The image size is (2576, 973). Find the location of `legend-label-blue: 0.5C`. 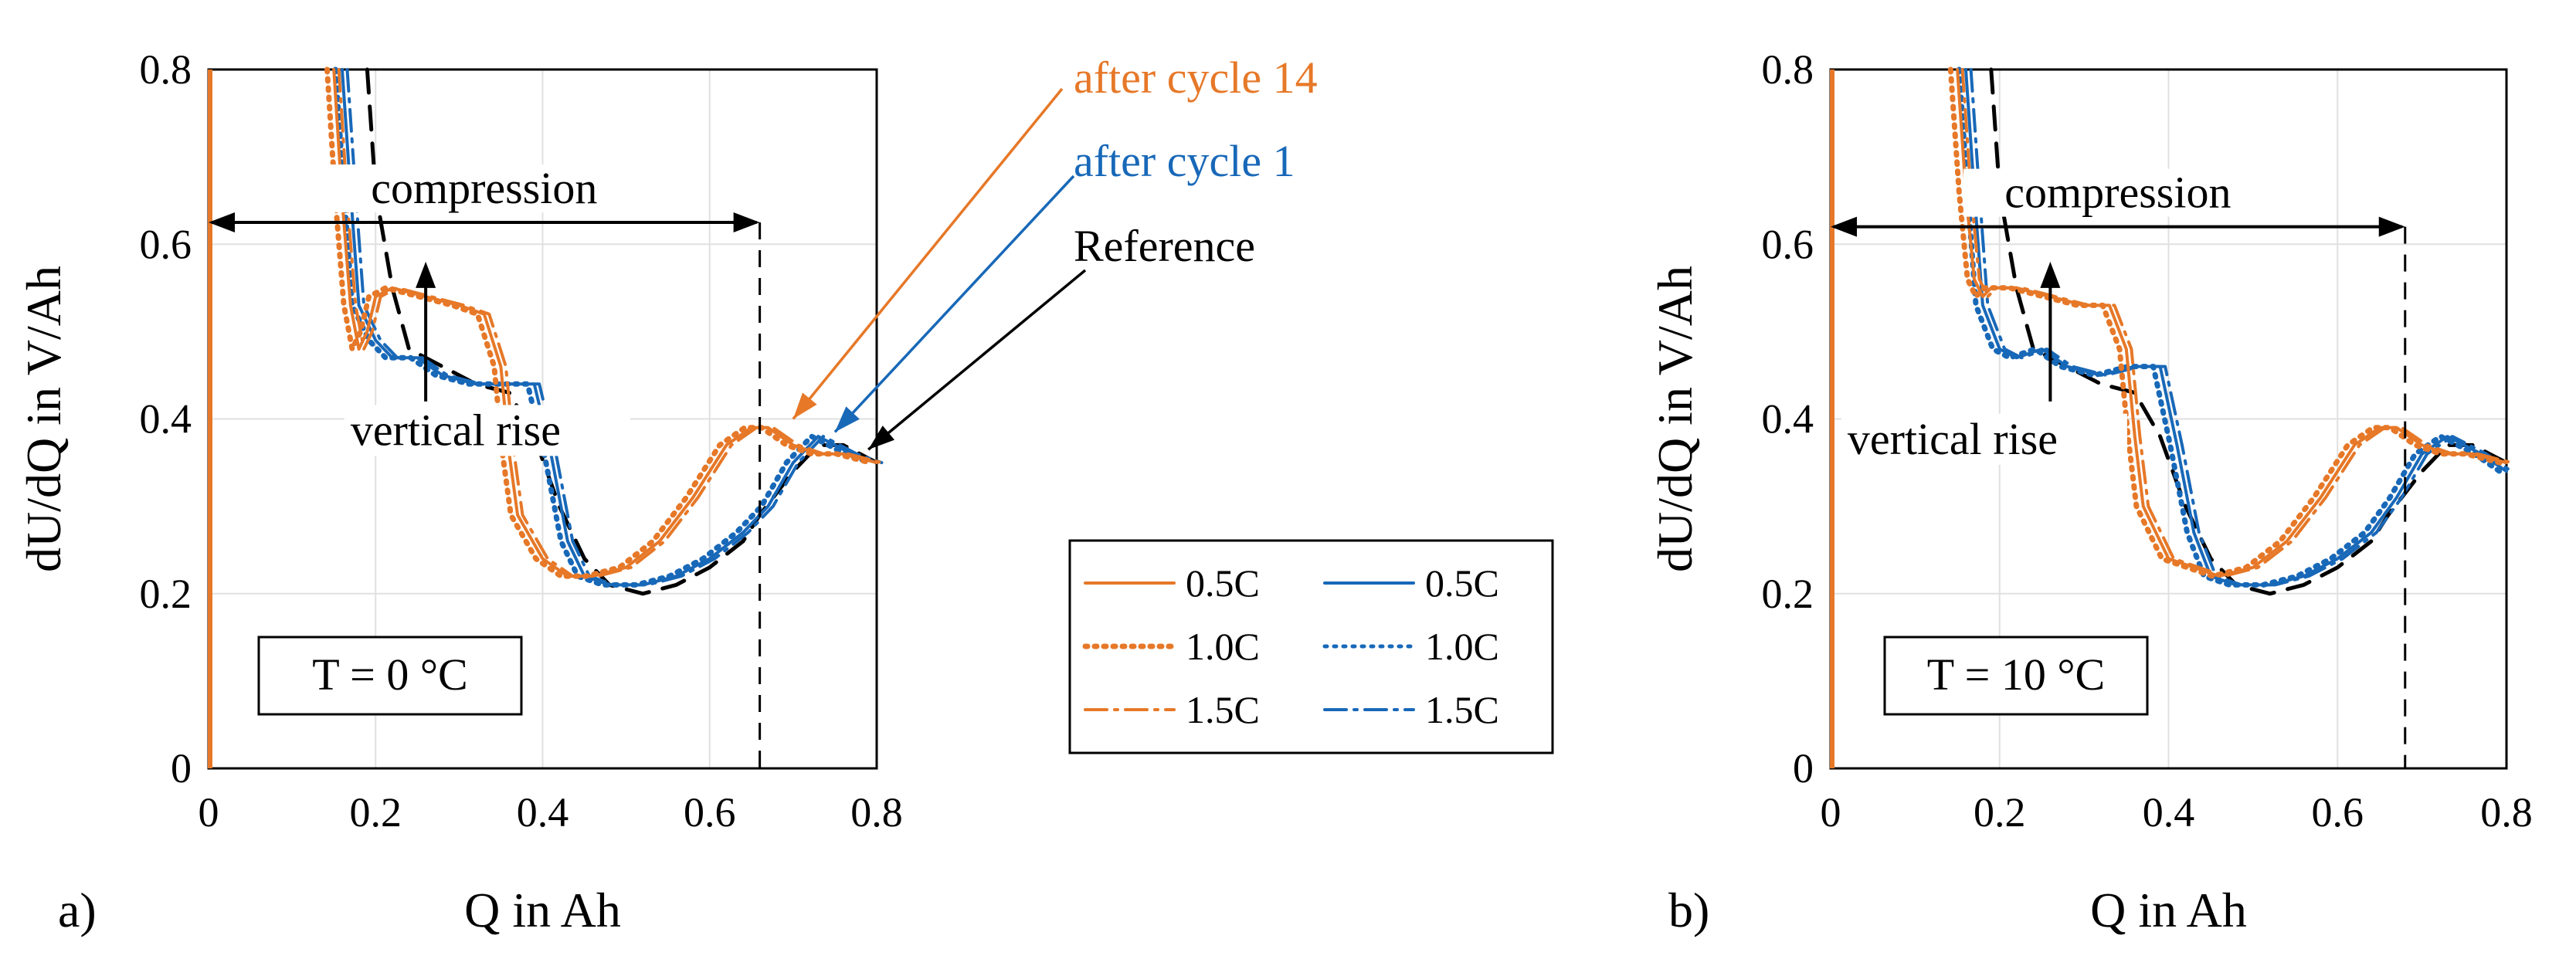

legend-label-blue: 0.5C is located at coordinates (1462, 583).